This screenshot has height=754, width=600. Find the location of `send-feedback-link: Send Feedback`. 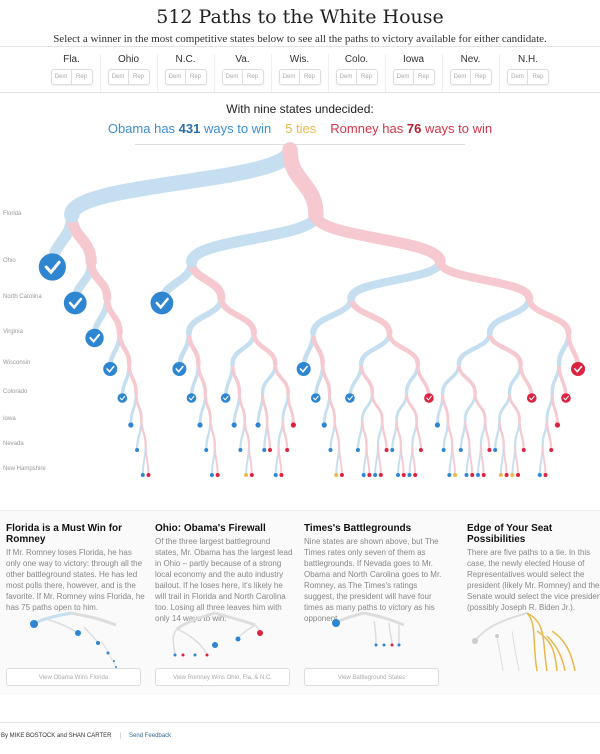

send-feedback-link: Send Feedback is located at coordinates (150, 736).